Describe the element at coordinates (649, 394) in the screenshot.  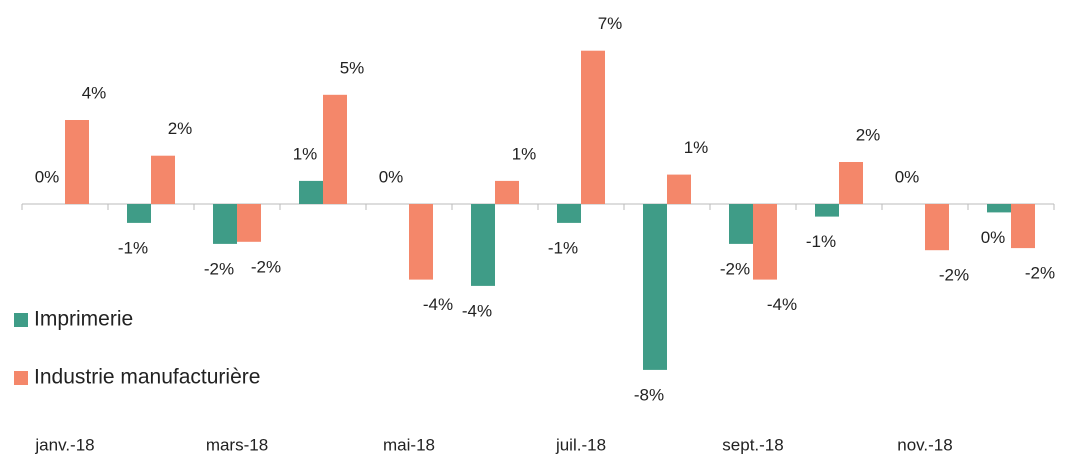
I see `data-label: -8%` at that location.